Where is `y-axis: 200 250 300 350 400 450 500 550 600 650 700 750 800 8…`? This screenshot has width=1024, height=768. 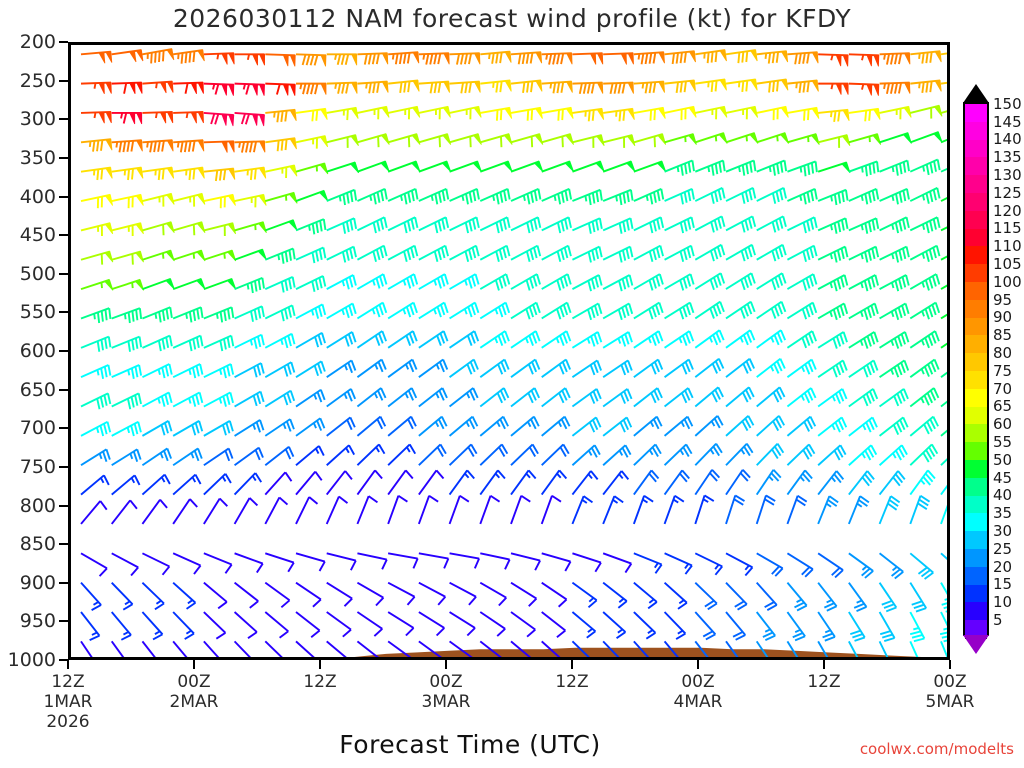
y-axis: 200 250 300 350 400 450 500 550 600 650 700 750 800 8… is located at coordinates (34, 351).